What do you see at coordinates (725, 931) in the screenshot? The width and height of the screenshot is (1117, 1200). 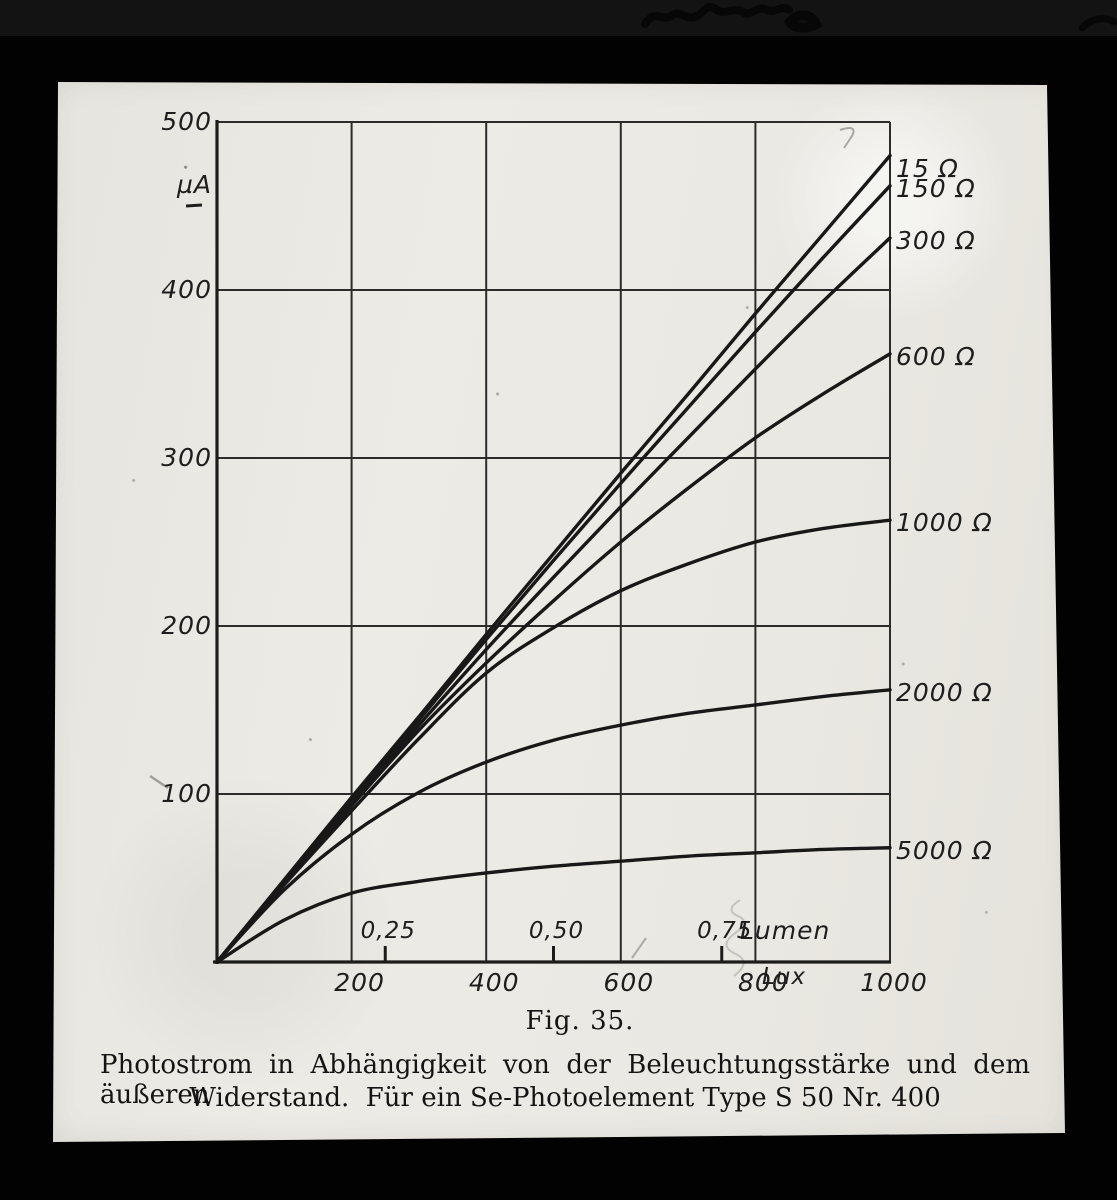 I see `lumen-tick-label-0.75: 0,75` at bounding box center [725, 931].